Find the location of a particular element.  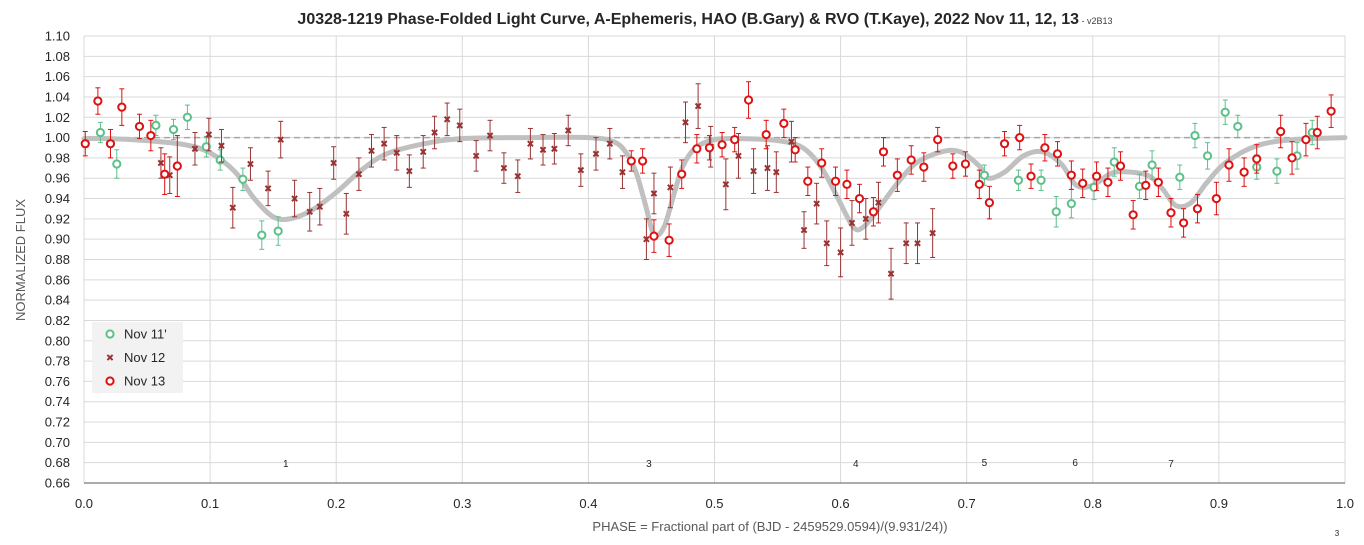

x-tick-label: 0.5 is located at coordinates (714, 503).